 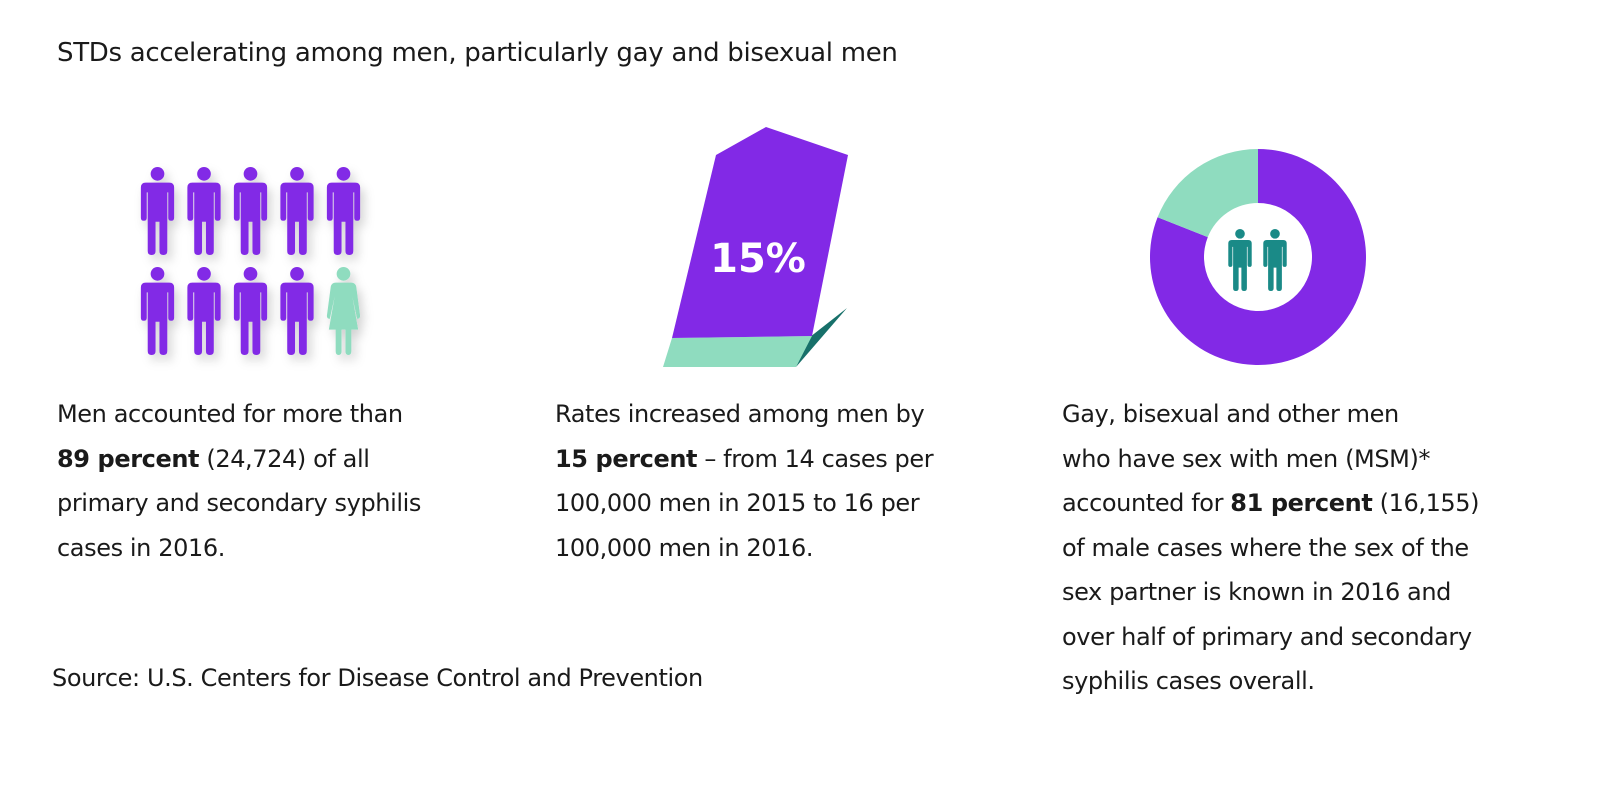 I want to click on donut-slice-msm, so click(x=1258, y=257).